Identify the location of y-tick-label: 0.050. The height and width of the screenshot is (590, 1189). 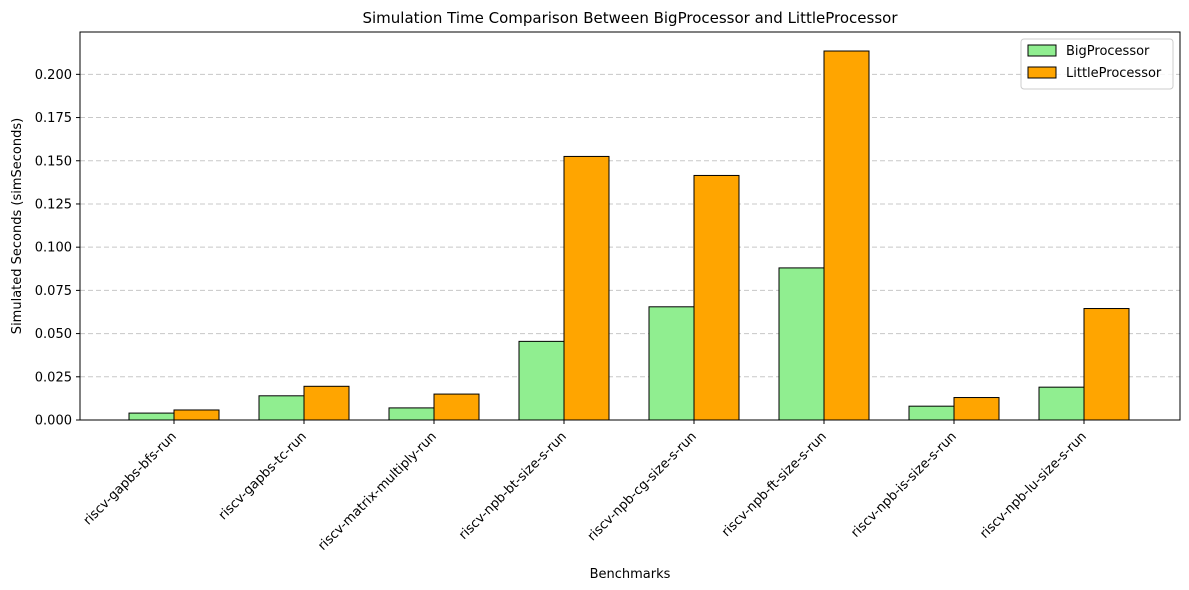
(53, 334).